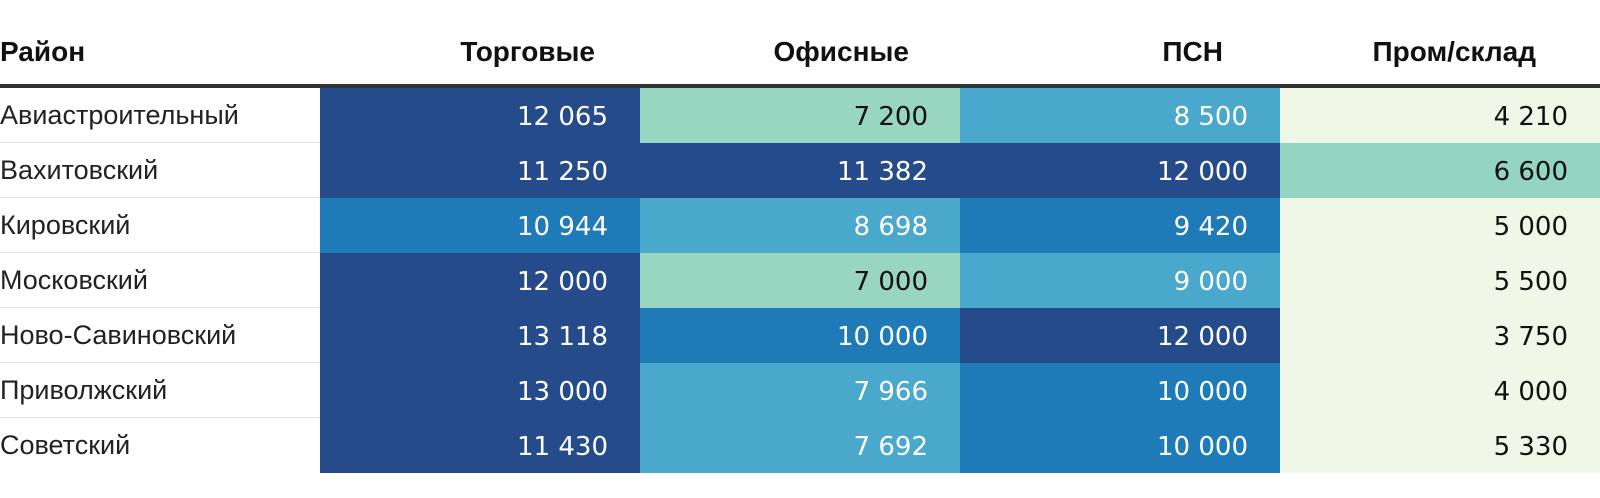  I want to click on table-row: Вахитовский 11 250 11 382 12 000 6 600, so click(800, 170).